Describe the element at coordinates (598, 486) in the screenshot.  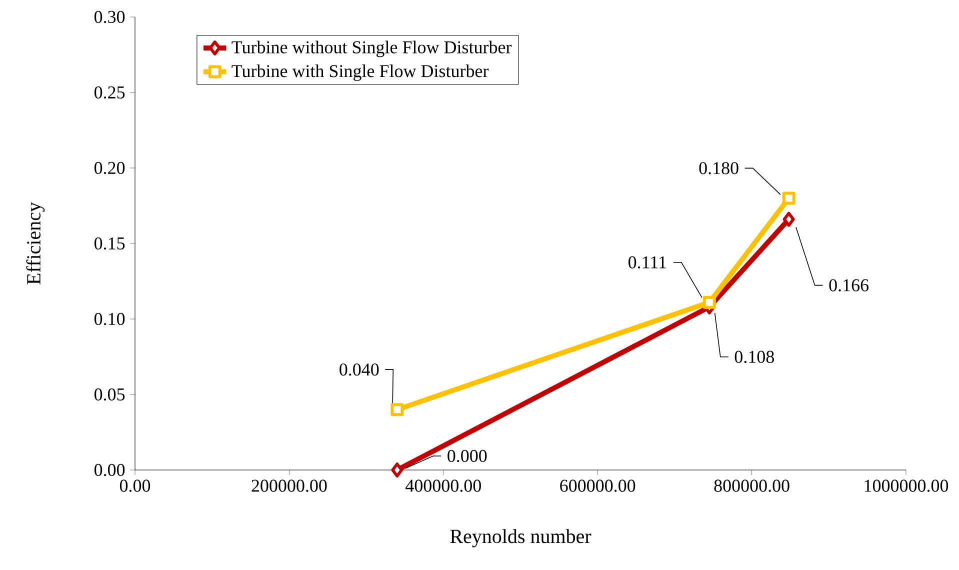
I see `x-tick-label: 600000.00` at that location.